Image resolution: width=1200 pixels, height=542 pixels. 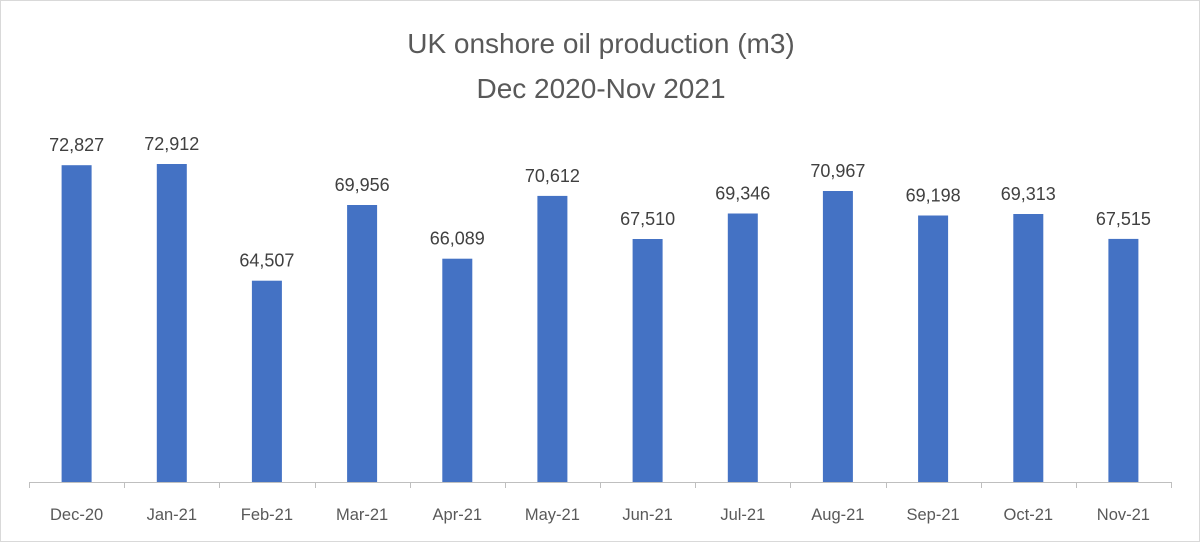 I want to click on x-tick-label: Aug-21, so click(x=837, y=515).